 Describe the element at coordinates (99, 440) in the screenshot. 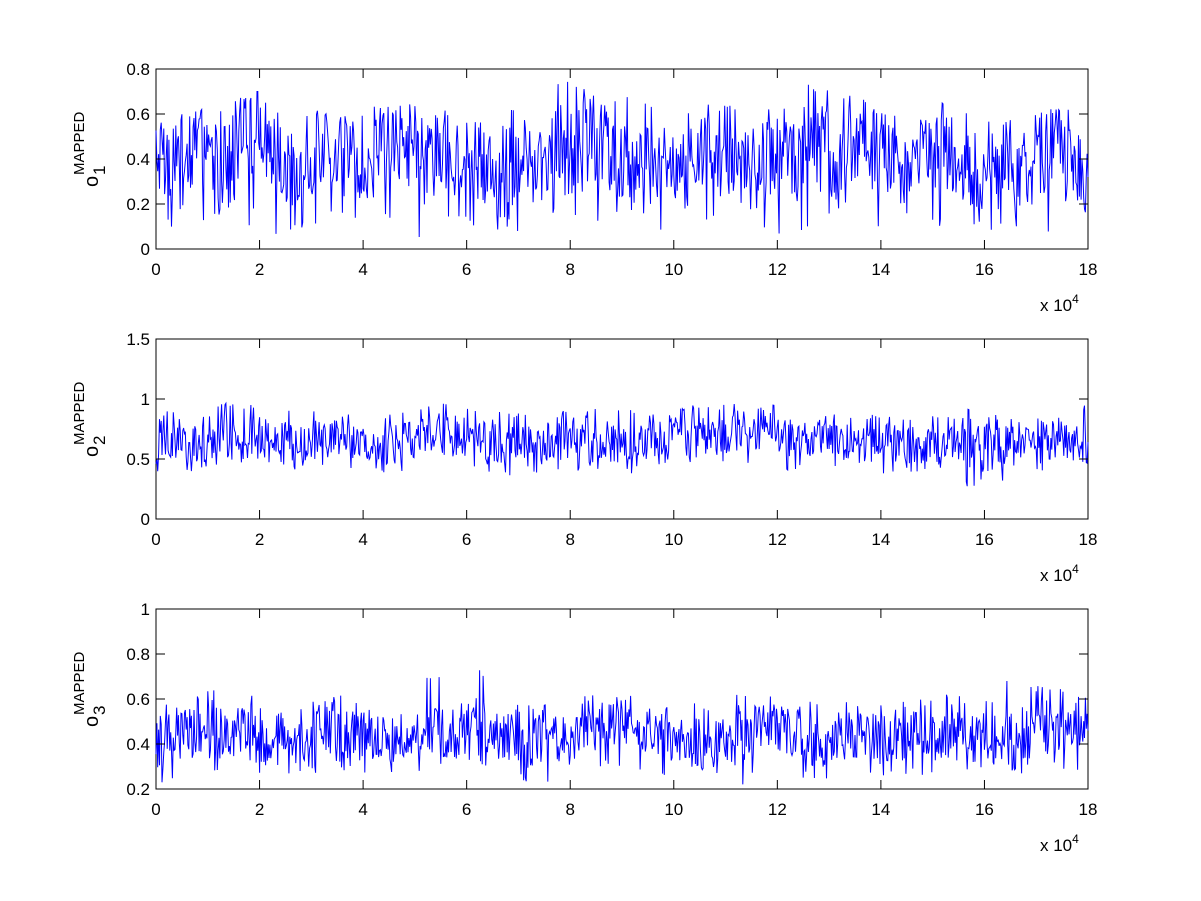

I see `y-label-sub: 2` at that location.